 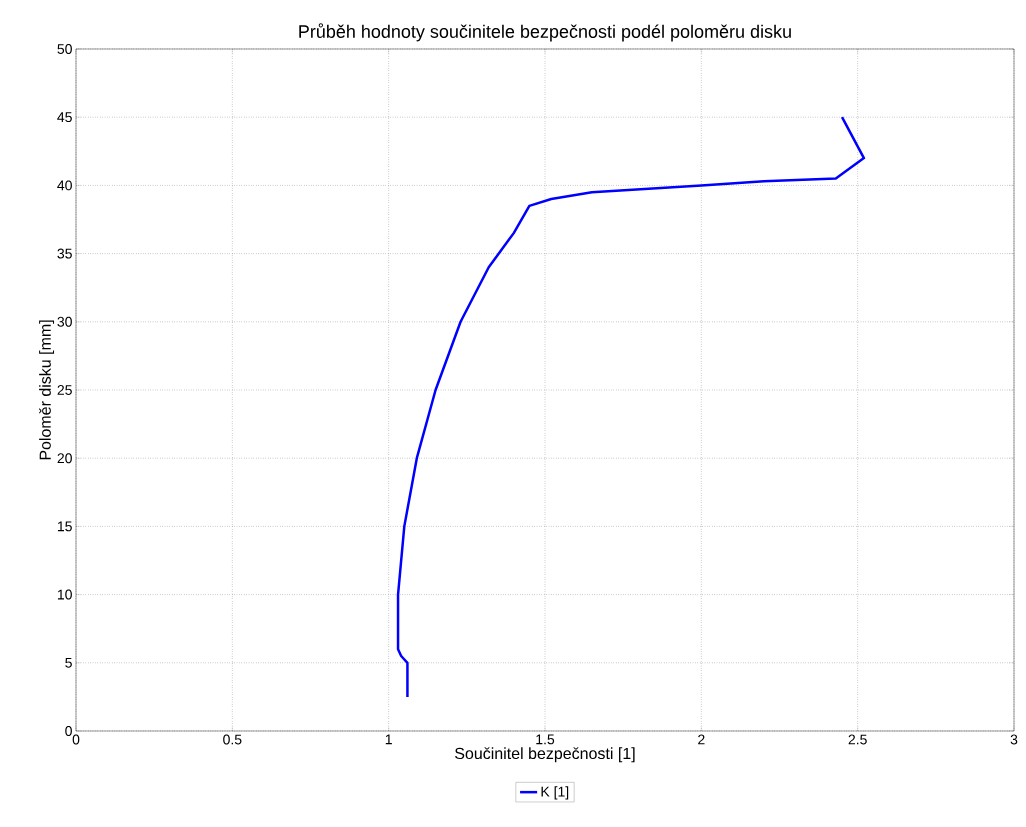 I want to click on x-tick-label: 2, so click(x=701, y=739).